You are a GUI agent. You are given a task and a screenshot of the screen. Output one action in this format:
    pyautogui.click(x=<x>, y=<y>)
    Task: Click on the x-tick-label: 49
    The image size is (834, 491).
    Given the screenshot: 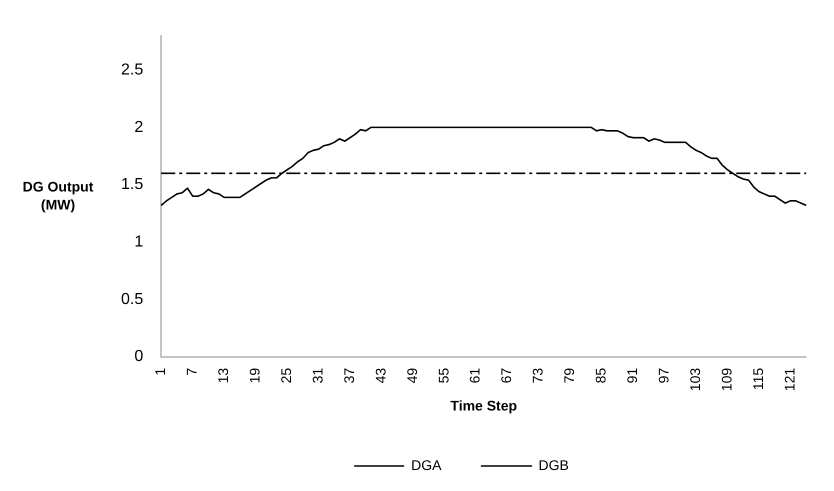 What is the action you would take?
    pyautogui.click(x=412, y=376)
    